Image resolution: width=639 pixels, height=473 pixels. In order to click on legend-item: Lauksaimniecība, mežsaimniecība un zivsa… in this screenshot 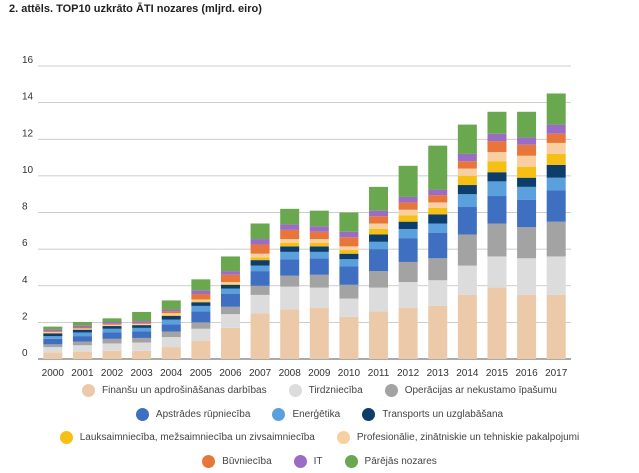, I will do `click(187, 437)`.